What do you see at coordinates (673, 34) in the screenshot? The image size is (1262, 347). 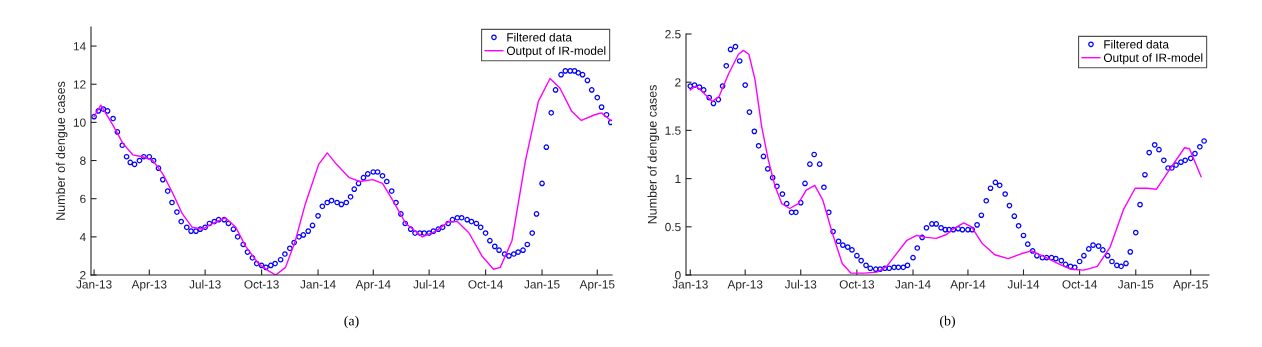 I see `y-tick-label: 2.5` at bounding box center [673, 34].